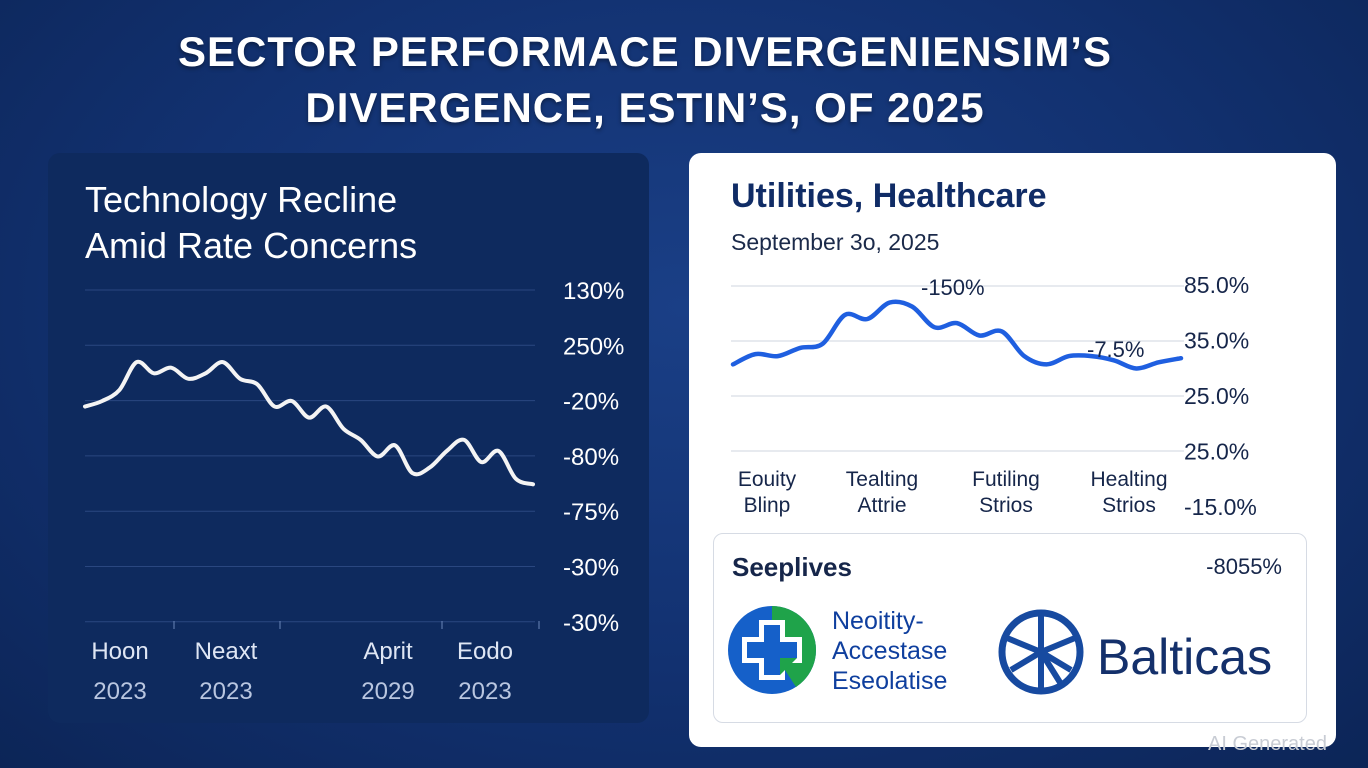 This screenshot has height=768, width=1368. I want to click on x-tick-sublabel: Blinp, so click(767, 505).